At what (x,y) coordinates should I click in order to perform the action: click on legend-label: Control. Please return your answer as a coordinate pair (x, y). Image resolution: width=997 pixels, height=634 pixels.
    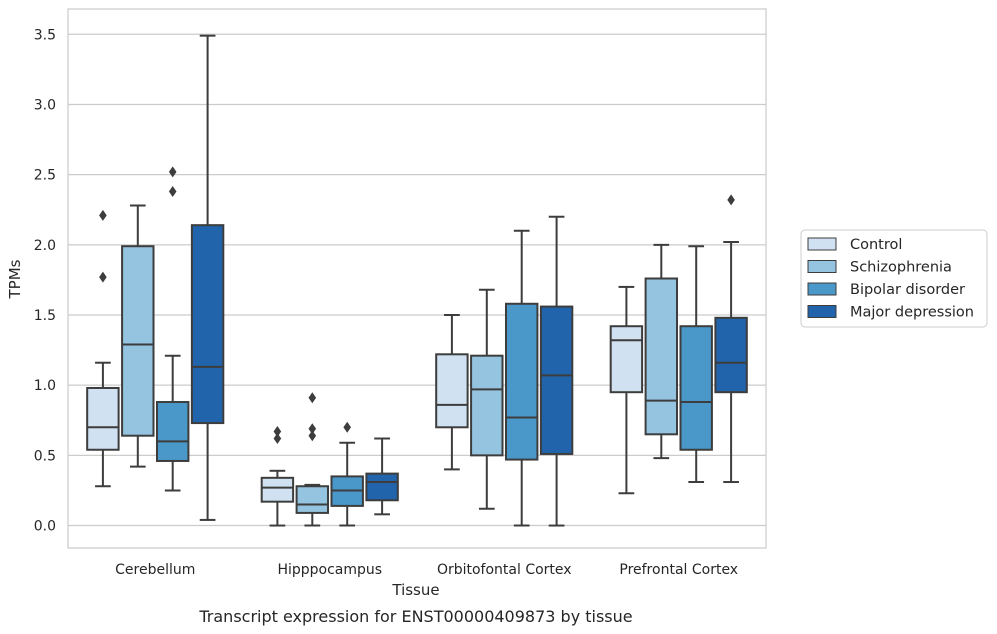
    Looking at the image, I should click on (876, 245).